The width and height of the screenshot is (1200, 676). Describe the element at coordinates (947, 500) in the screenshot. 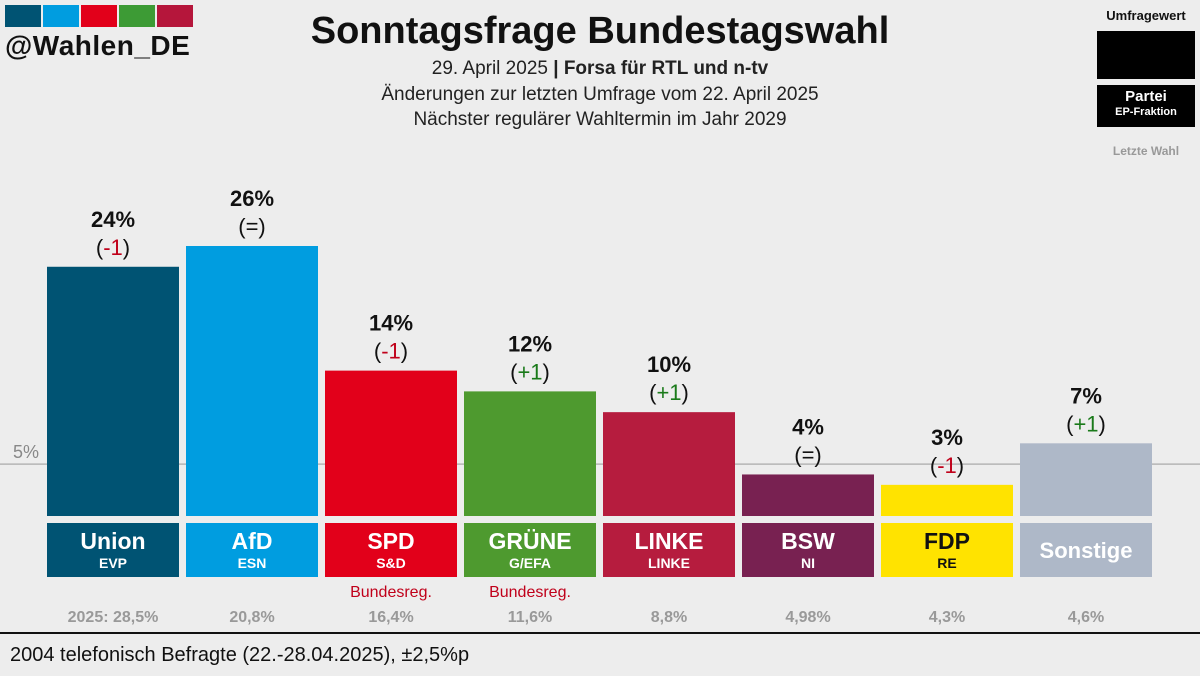

I see `bar-fdp` at that location.